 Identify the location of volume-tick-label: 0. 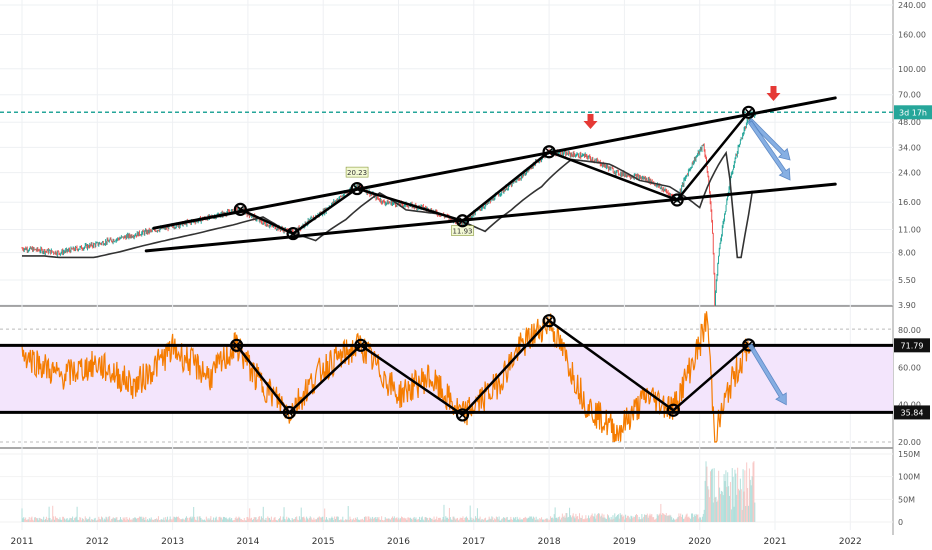
(900, 522).